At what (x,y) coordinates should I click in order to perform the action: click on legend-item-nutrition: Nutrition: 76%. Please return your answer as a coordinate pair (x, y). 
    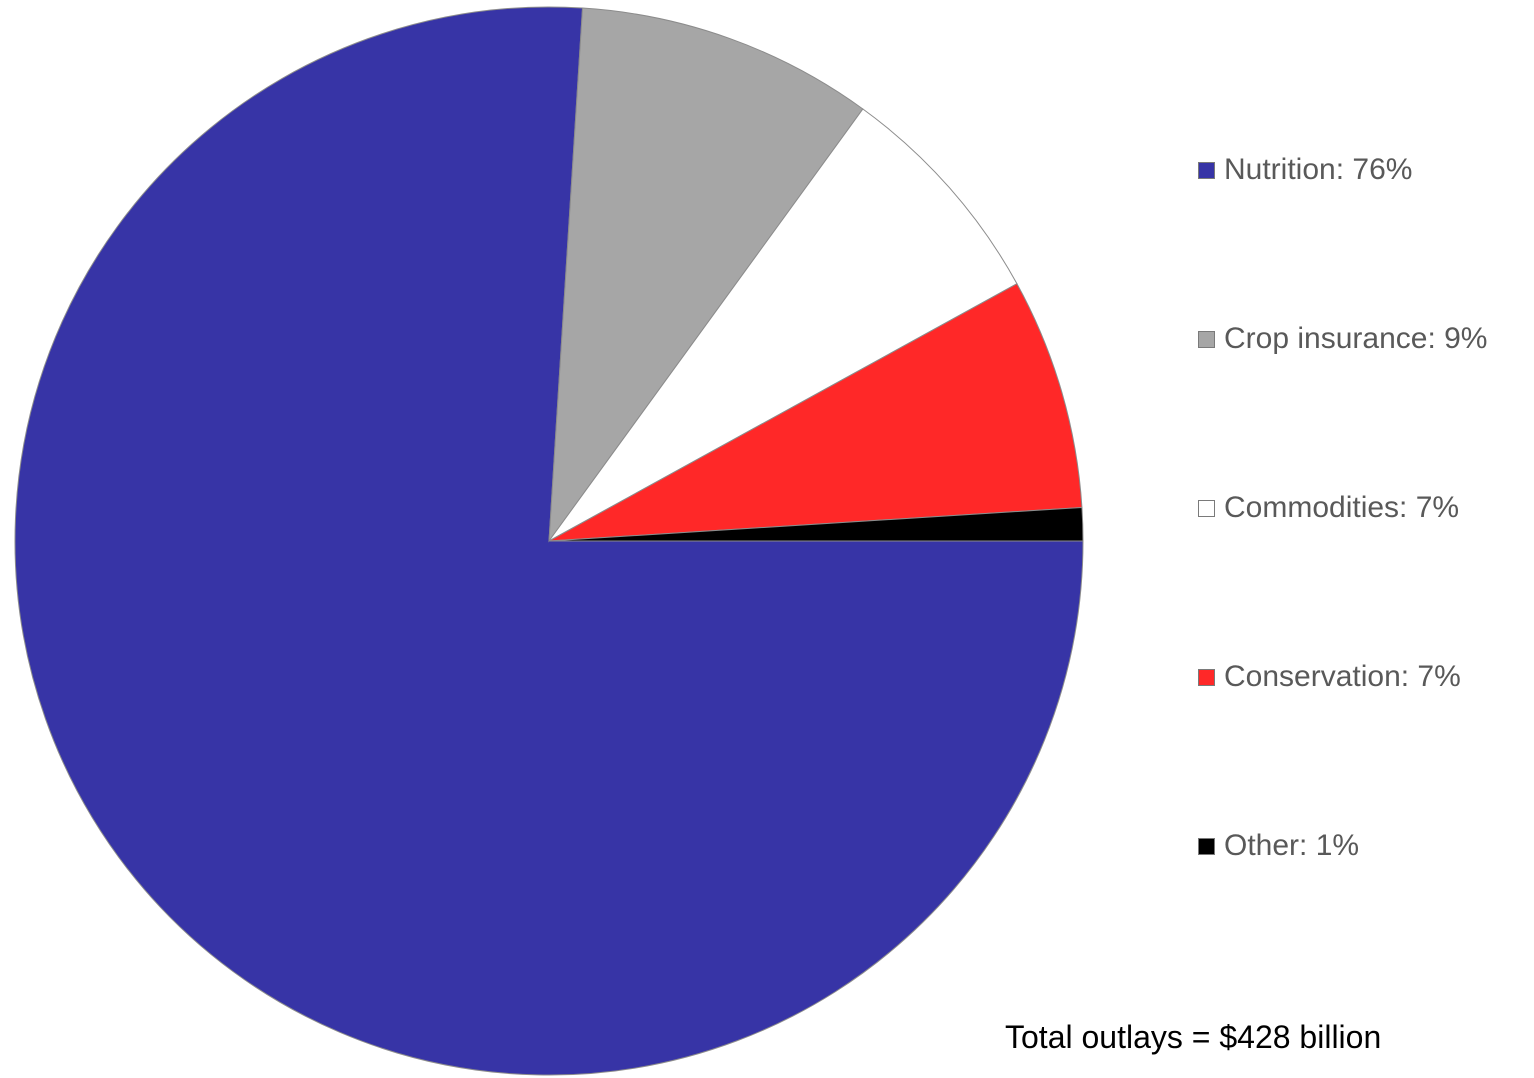
    Looking at the image, I should click on (1366, 170).